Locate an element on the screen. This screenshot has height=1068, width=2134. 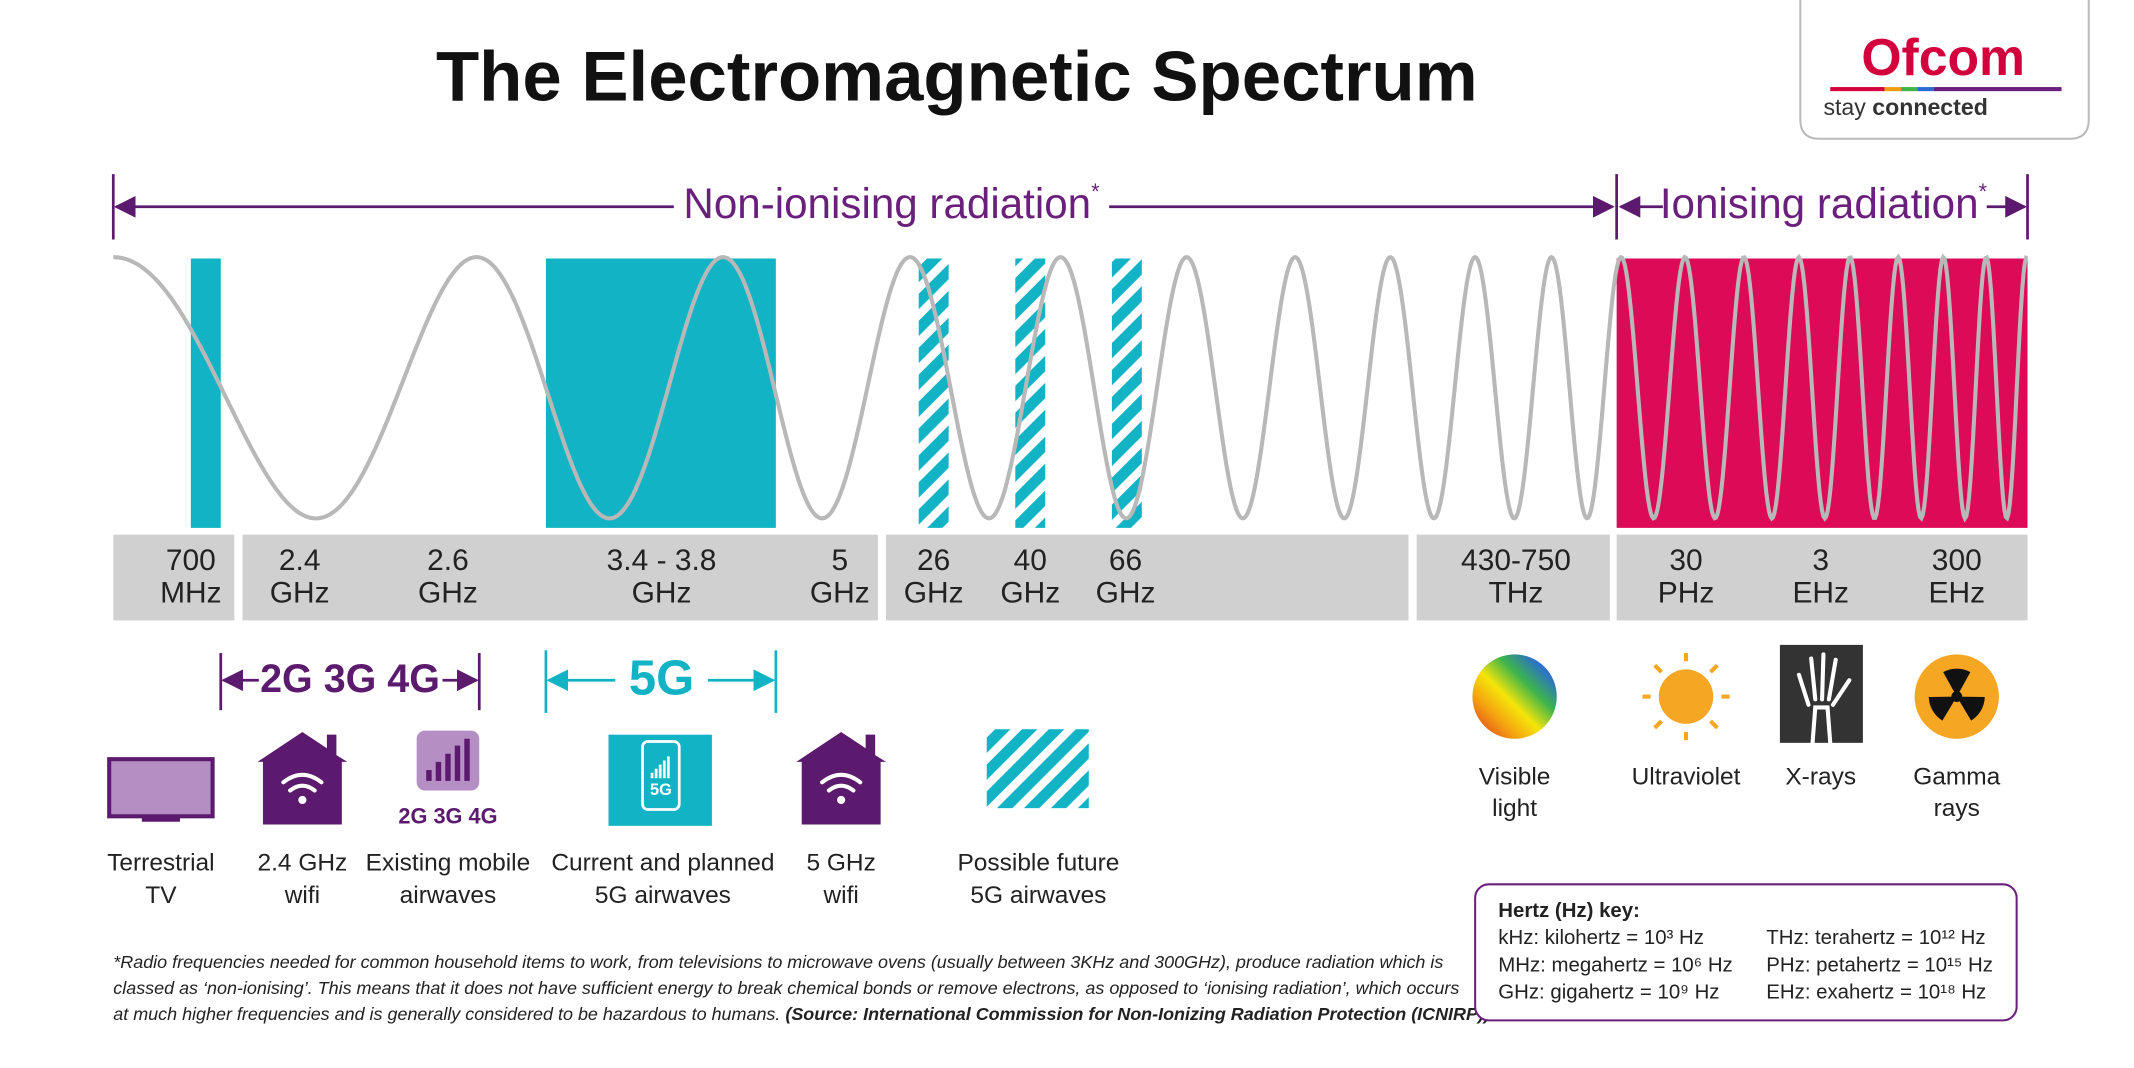
tagline-word: connected is located at coordinates (1930, 107).